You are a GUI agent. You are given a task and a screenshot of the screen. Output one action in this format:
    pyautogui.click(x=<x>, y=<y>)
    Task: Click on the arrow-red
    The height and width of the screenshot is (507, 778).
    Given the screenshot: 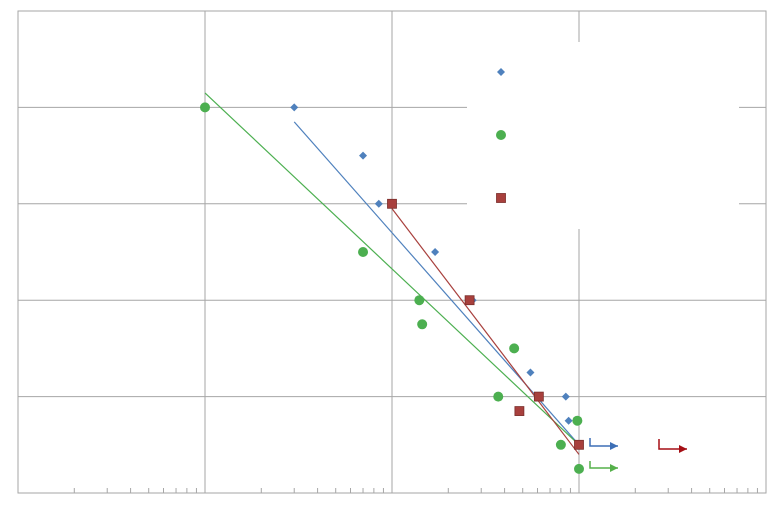 What is the action you would take?
    pyautogui.click(x=672, y=446)
    